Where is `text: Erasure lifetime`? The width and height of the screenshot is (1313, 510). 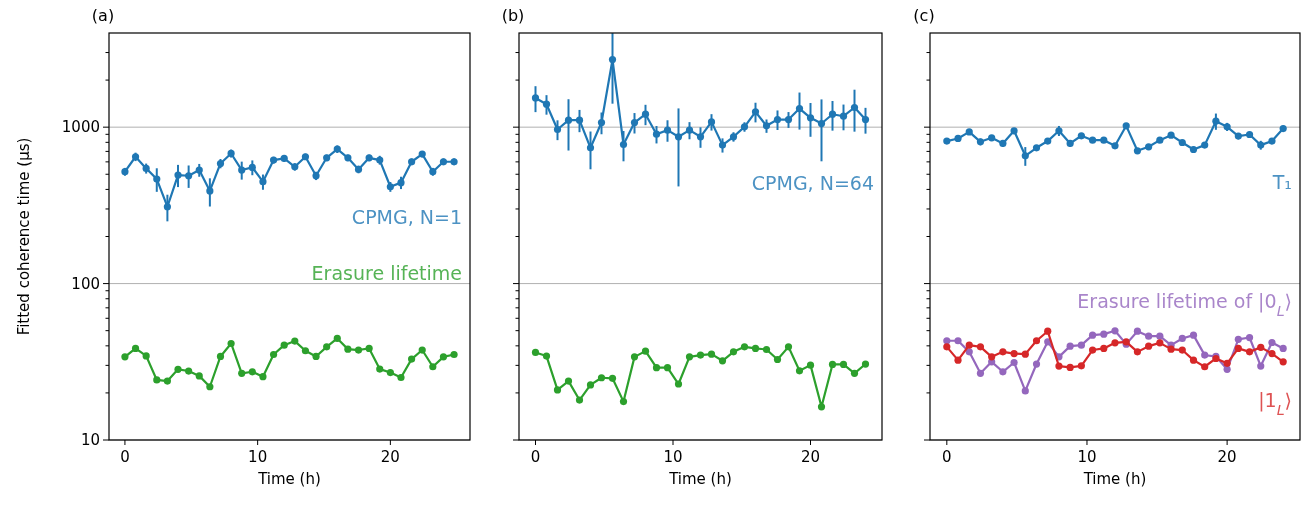 text: Erasure lifetime is located at coordinates (386, 272).